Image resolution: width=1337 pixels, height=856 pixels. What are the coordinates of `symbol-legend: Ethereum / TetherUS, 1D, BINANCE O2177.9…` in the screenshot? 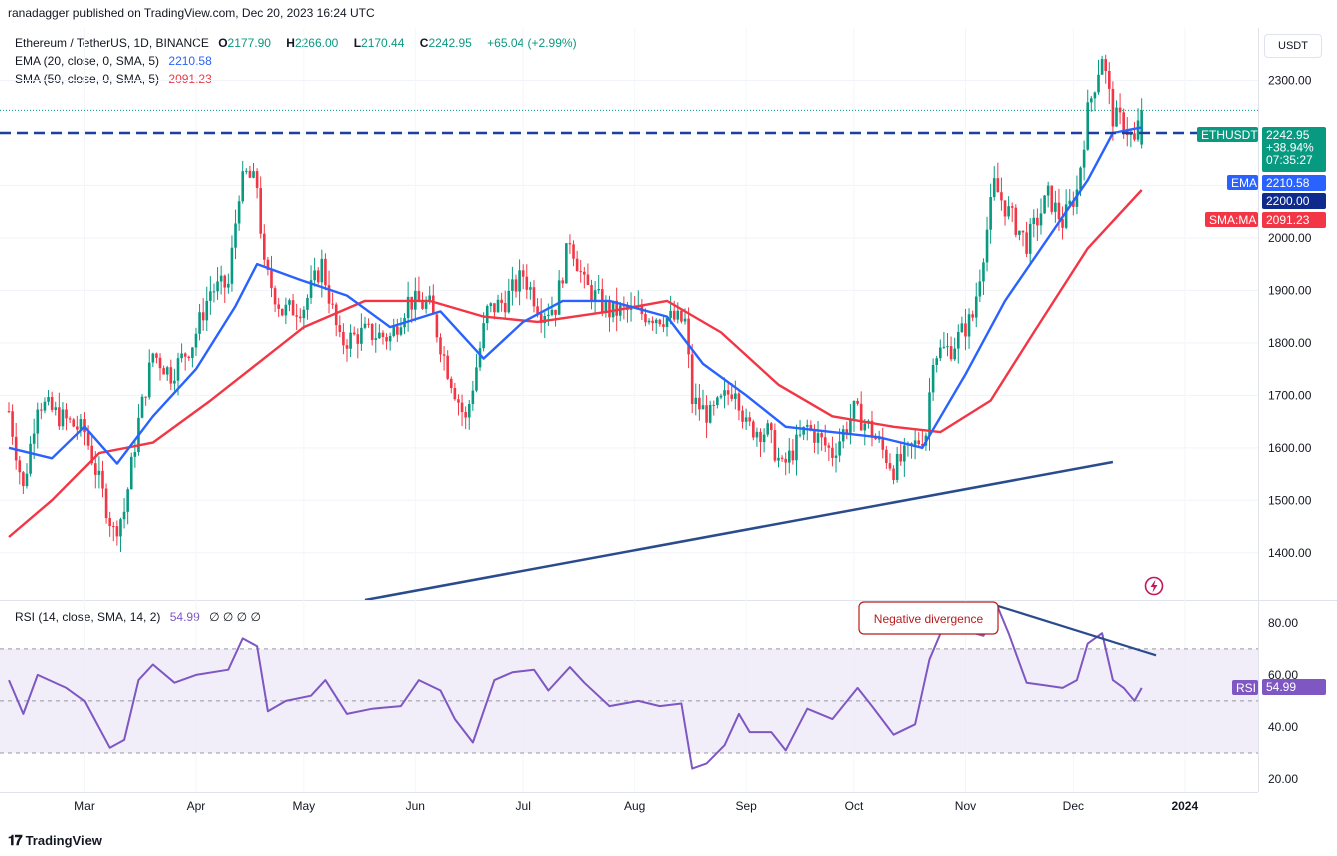 It's located at (299, 43).